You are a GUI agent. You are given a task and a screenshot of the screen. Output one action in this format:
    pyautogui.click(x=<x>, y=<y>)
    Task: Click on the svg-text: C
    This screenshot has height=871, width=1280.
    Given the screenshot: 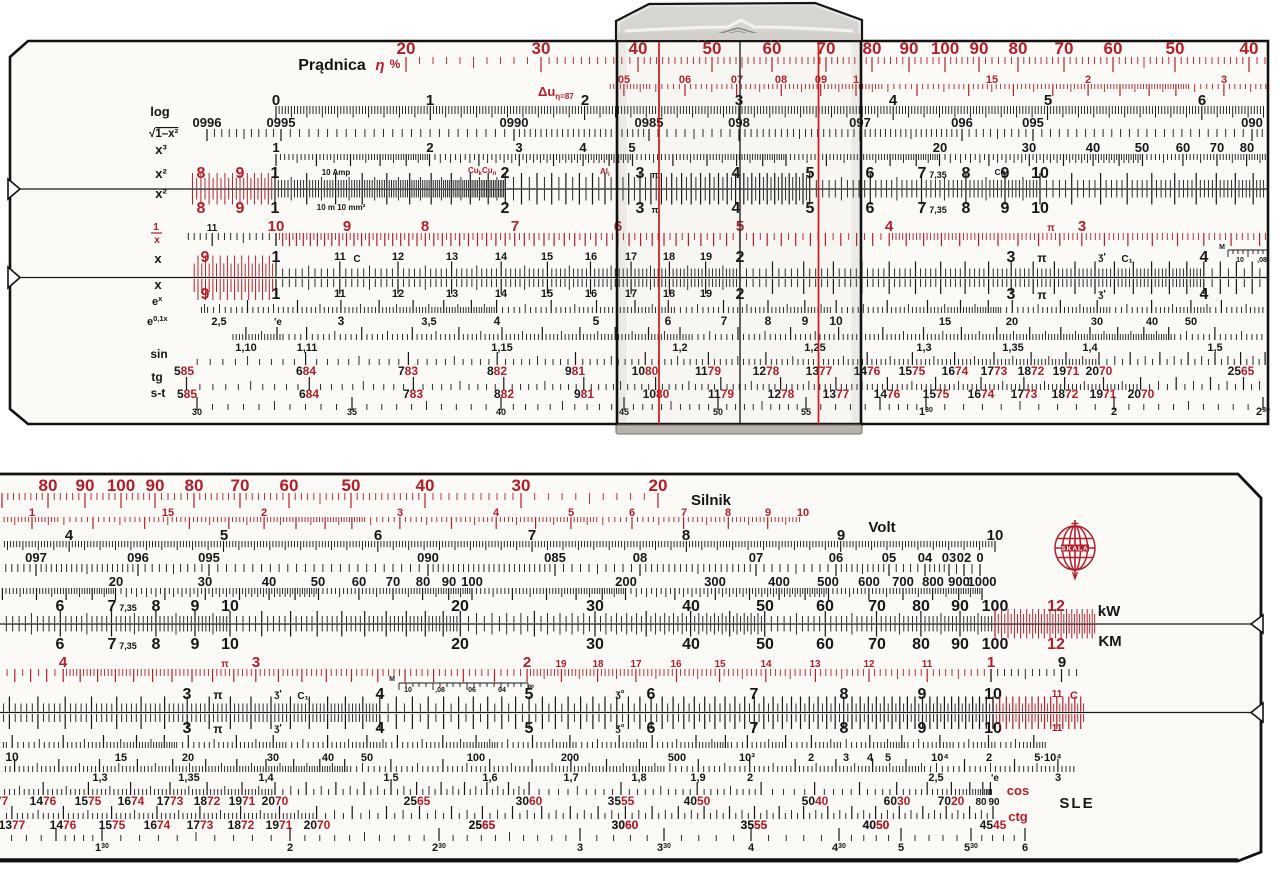 What is the action you would take?
    pyautogui.click(x=356, y=259)
    